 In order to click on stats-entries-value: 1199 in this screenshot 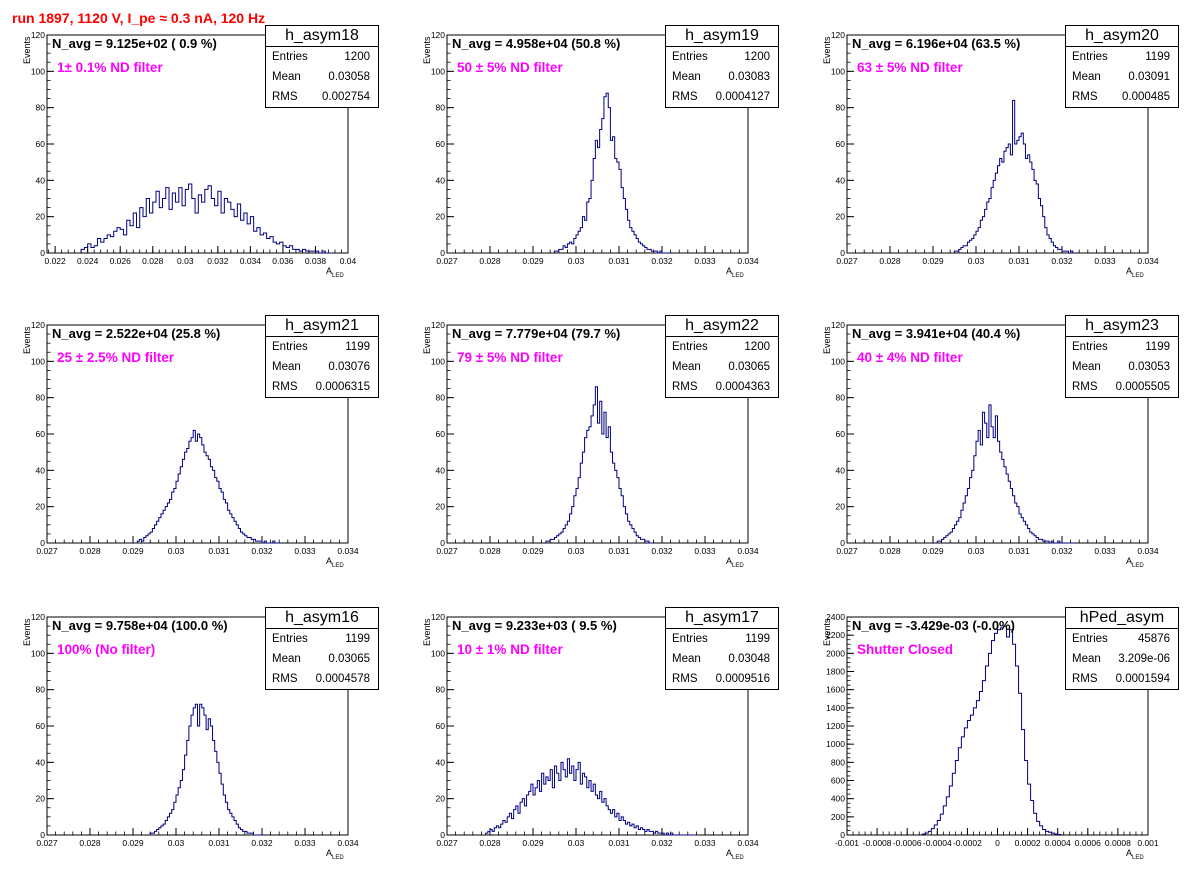, I will do `click(1157, 347)`.